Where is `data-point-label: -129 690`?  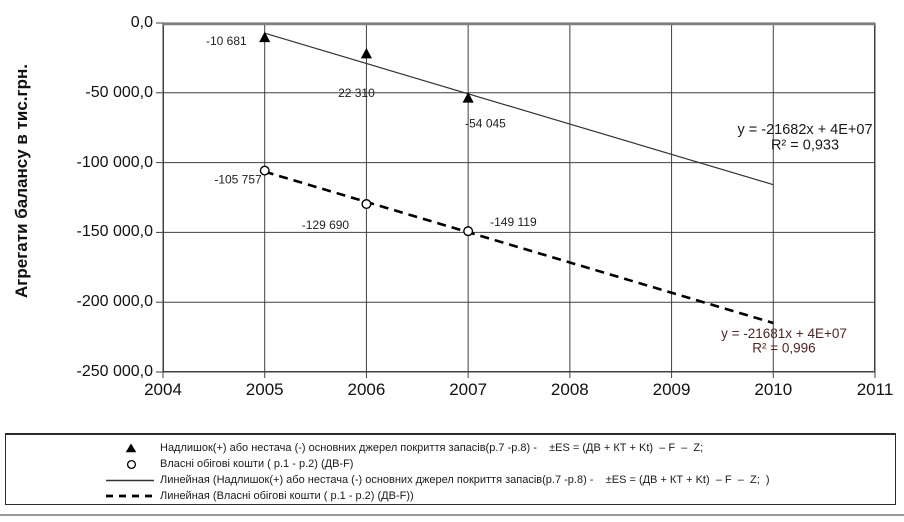
data-point-label: -129 690 is located at coordinates (326, 225).